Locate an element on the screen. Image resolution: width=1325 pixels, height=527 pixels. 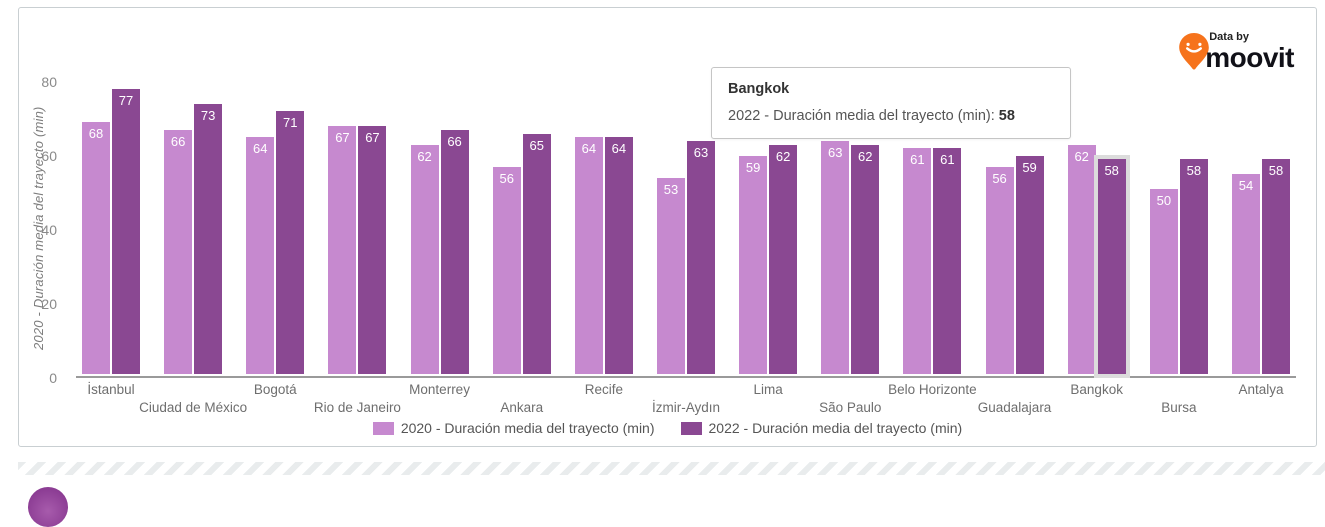
bar-value-label: 53 is located at coordinates (671, 189).